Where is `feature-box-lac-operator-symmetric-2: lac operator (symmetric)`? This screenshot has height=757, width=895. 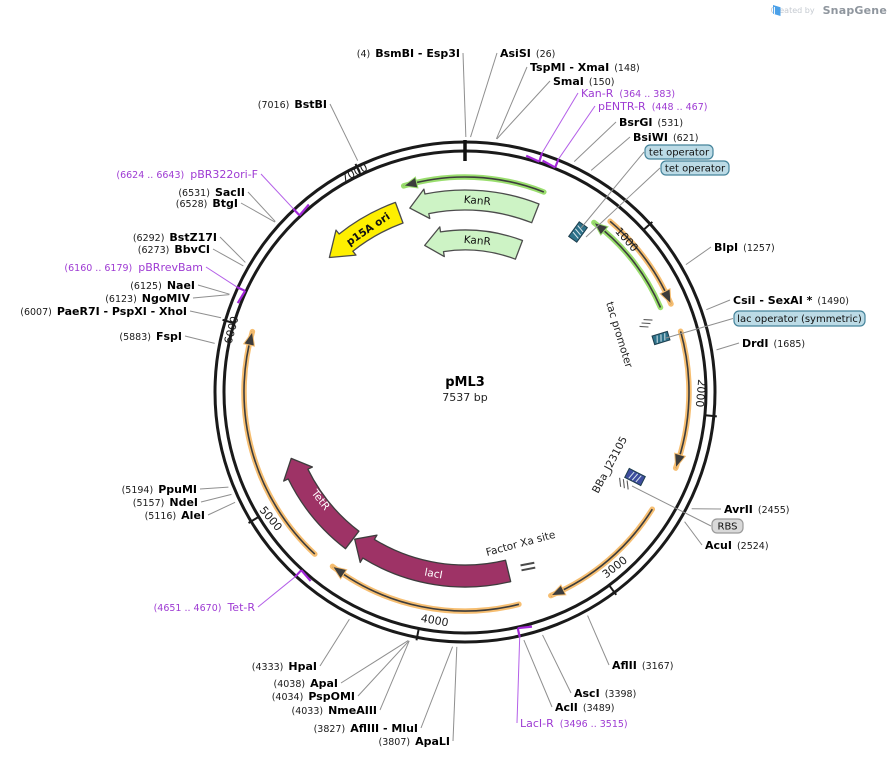 feature-box-lac-operator-symmetric-2: lac operator (symmetric) is located at coordinates (799, 318).